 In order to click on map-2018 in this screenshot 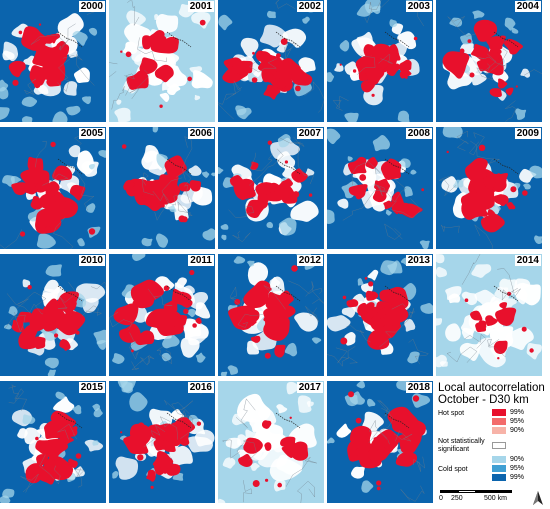, I will do `click(380, 442)`.